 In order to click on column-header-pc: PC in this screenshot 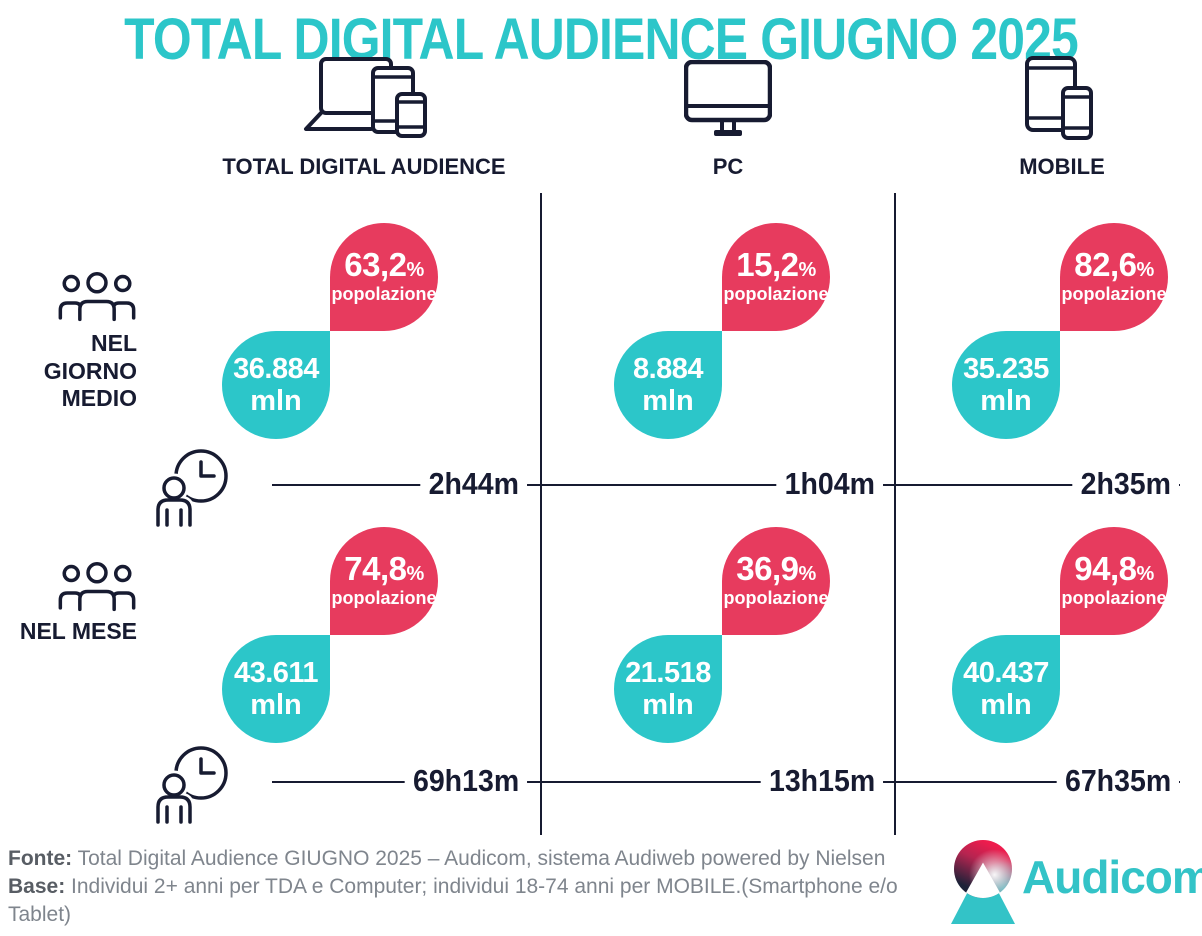, I will do `click(728, 166)`.